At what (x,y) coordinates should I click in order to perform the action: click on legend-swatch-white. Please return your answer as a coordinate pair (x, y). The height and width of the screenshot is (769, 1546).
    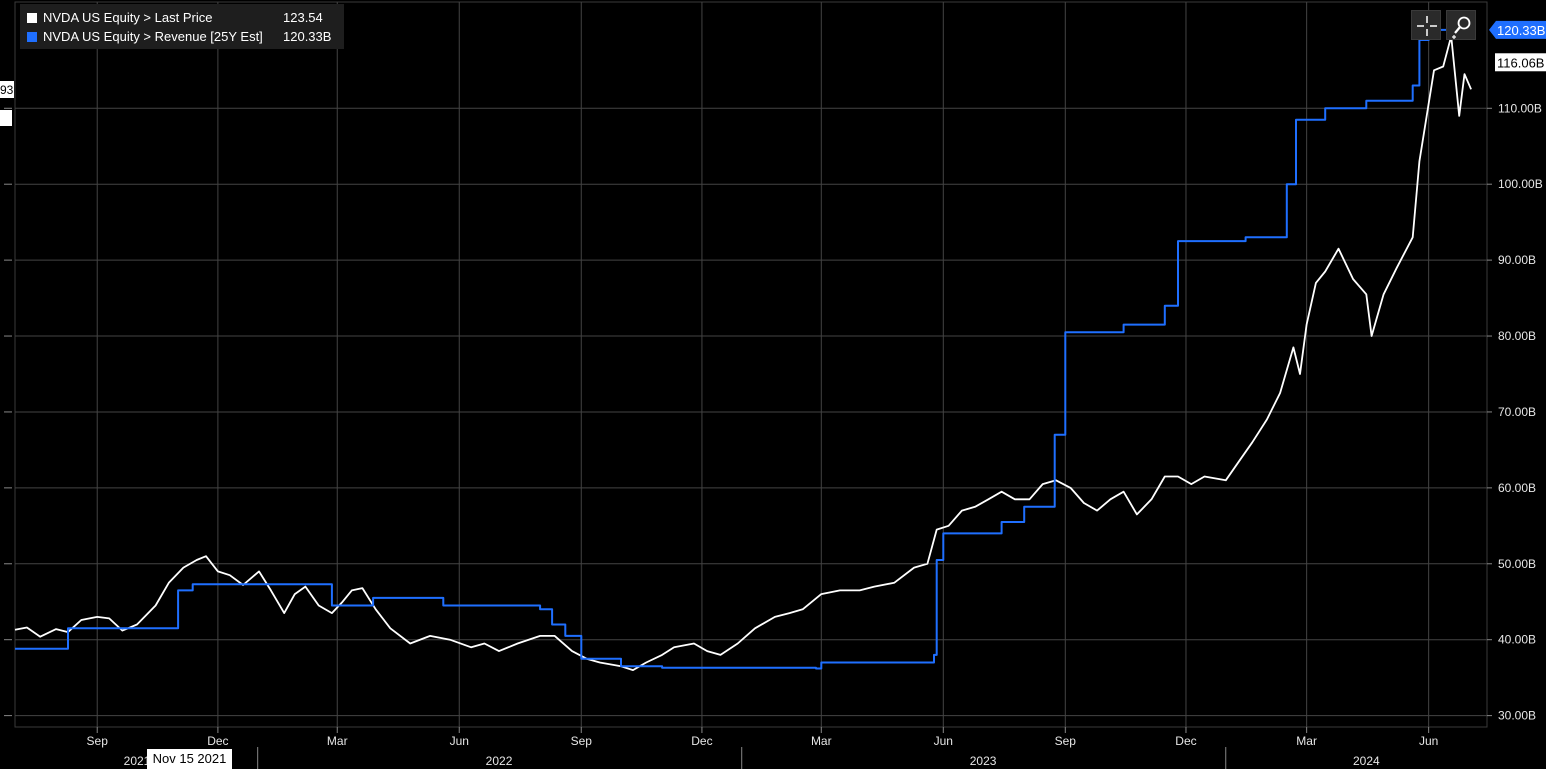
    Looking at the image, I should click on (32, 18).